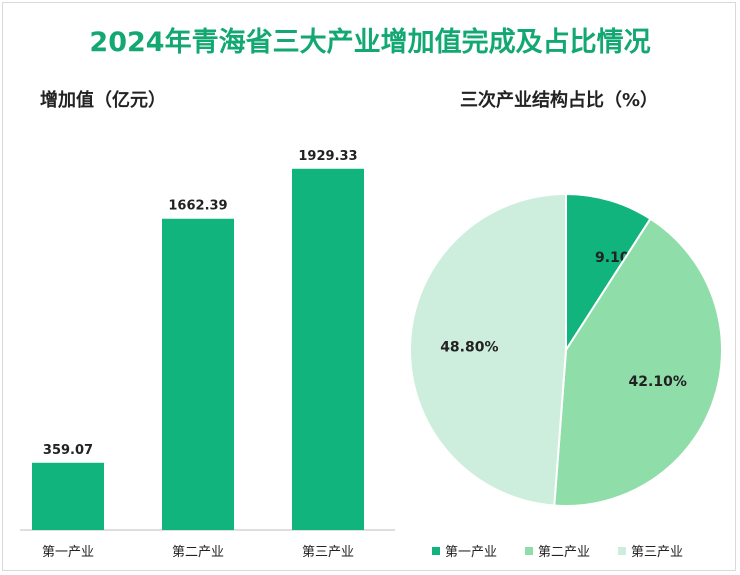 The height and width of the screenshot is (575, 740). I want to click on legend-swatch-third, so click(622, 550).